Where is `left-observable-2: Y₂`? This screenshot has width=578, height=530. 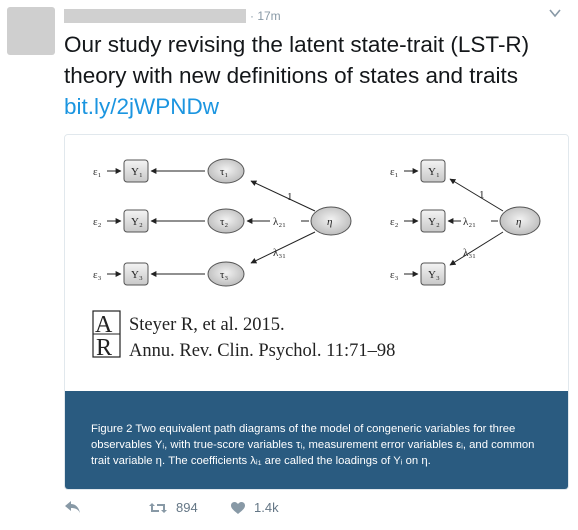
left-observable-2: Y₂ is located at coordinates (137, 222).